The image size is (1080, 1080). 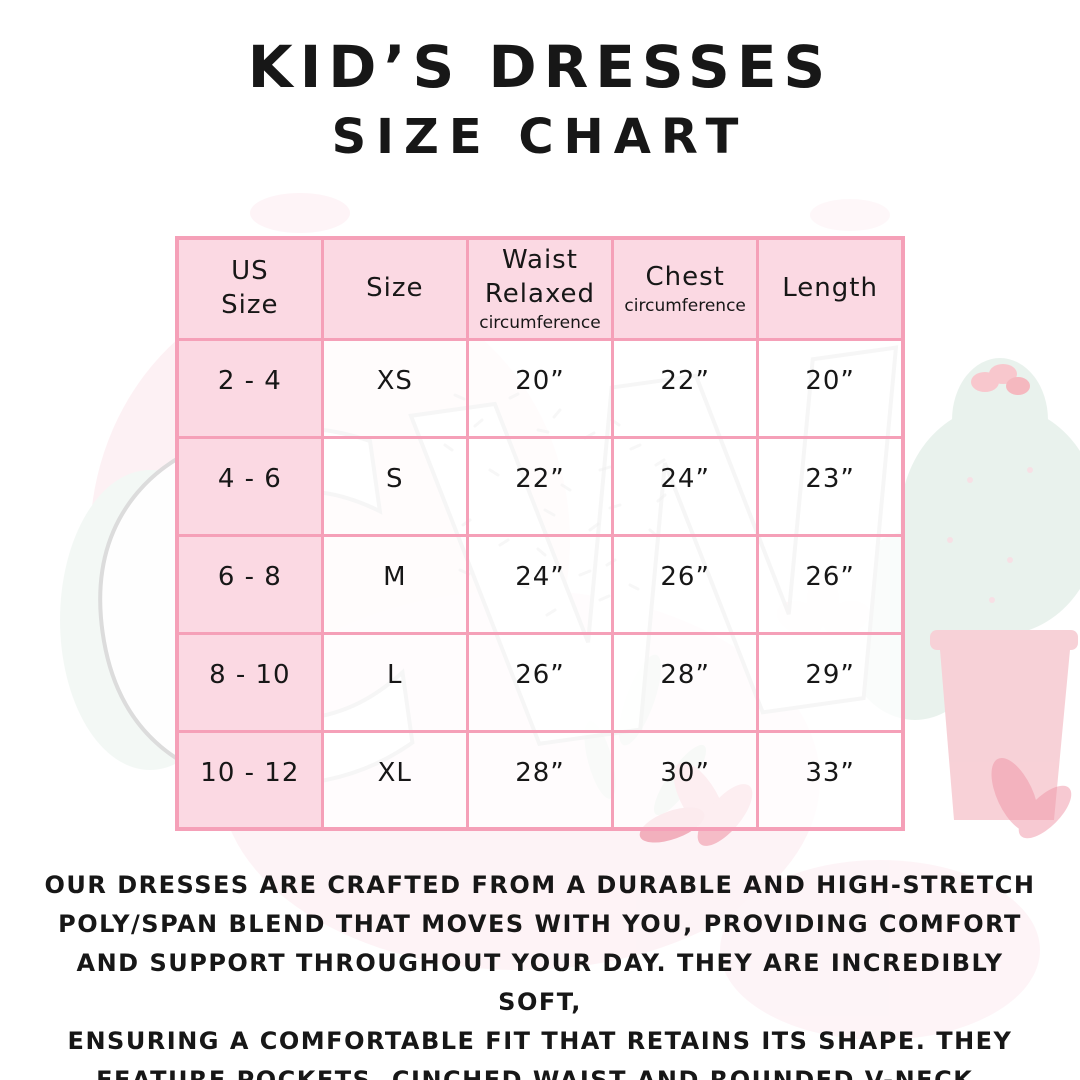 What do you see at coordinates (830, 780) in the screenshot?
I see `length-cell: 33”` at bounding box center [830, 780].